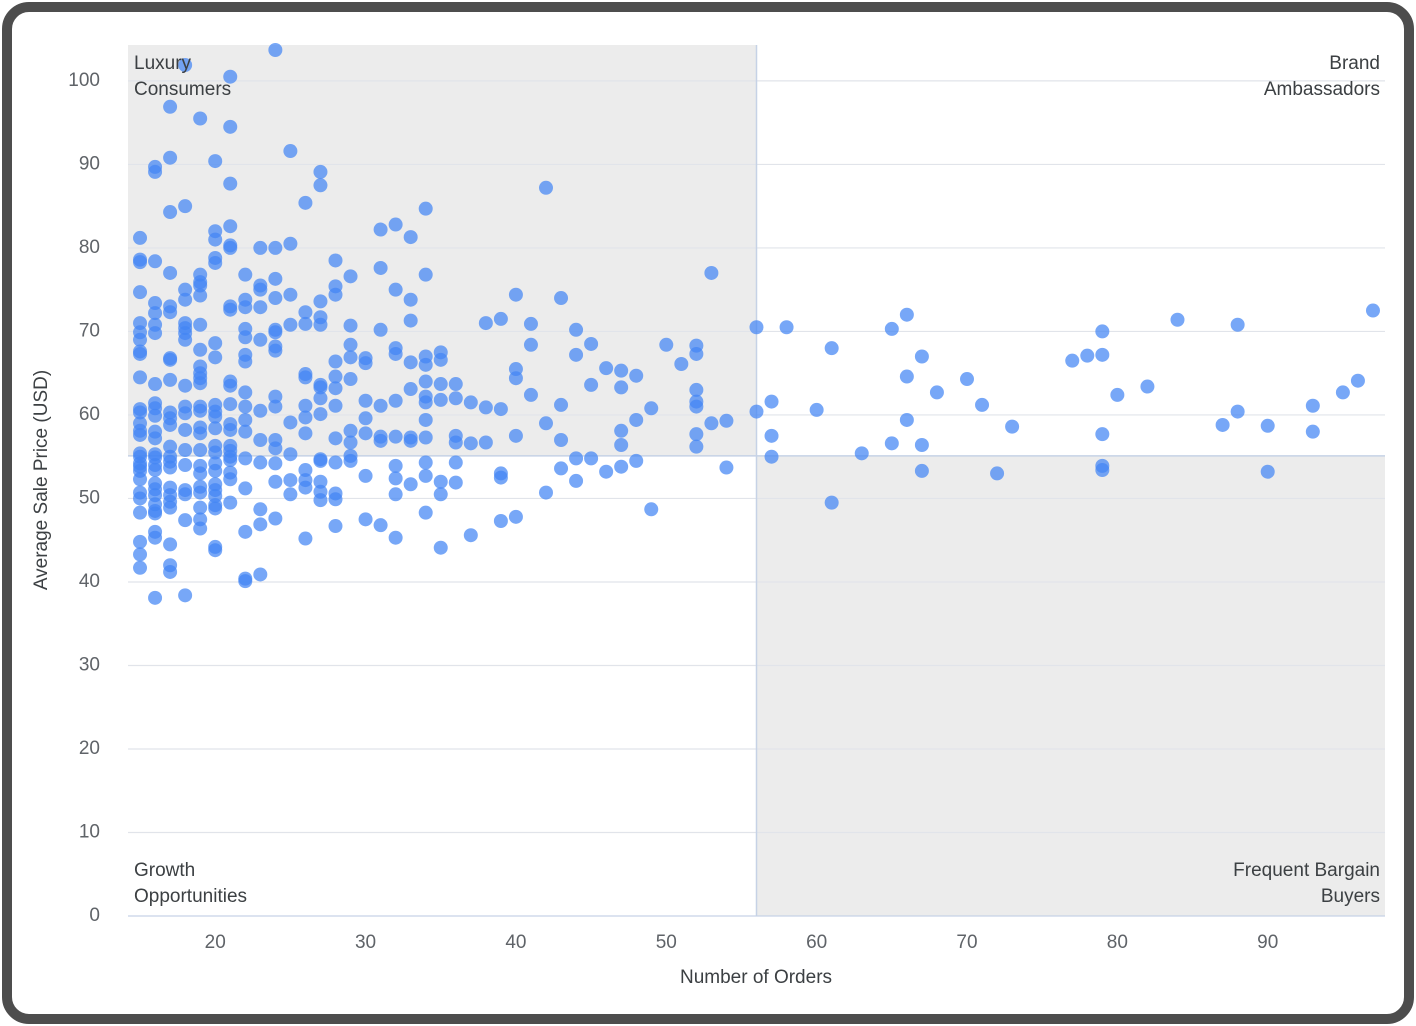 The height and width of the screenshot is (1026, 1416). I want to click on quadrant-label: Ambassadors, so click(1322, 89).